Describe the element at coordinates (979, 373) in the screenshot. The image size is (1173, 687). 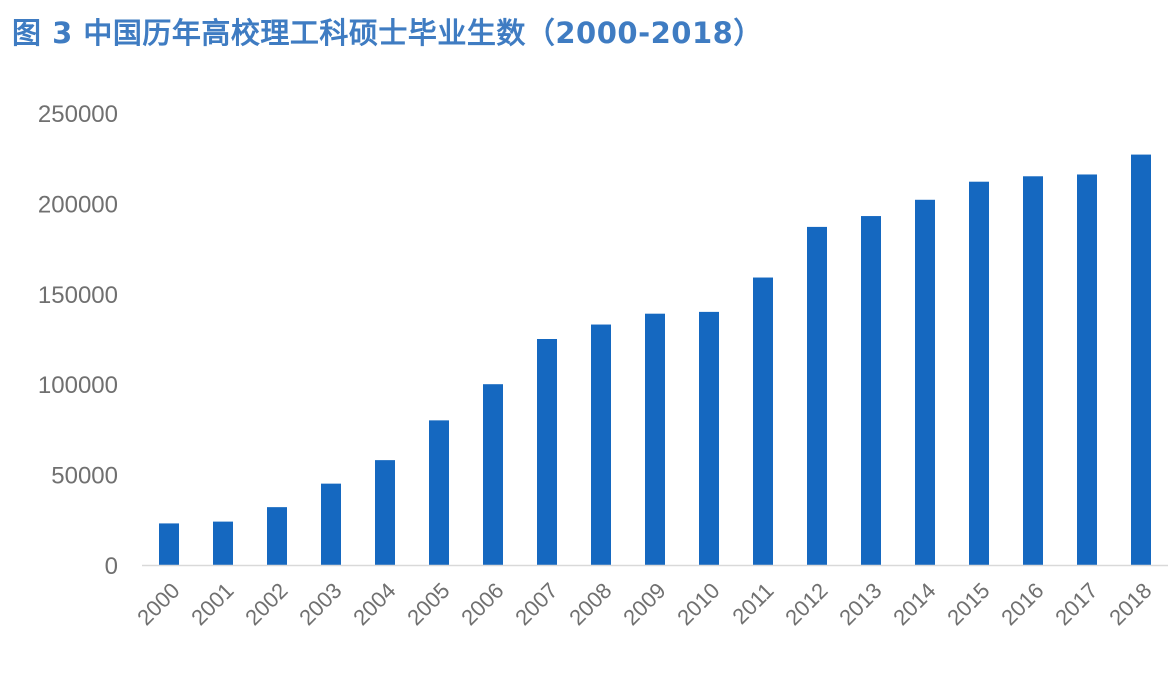
I see `bar-2015` at that location.